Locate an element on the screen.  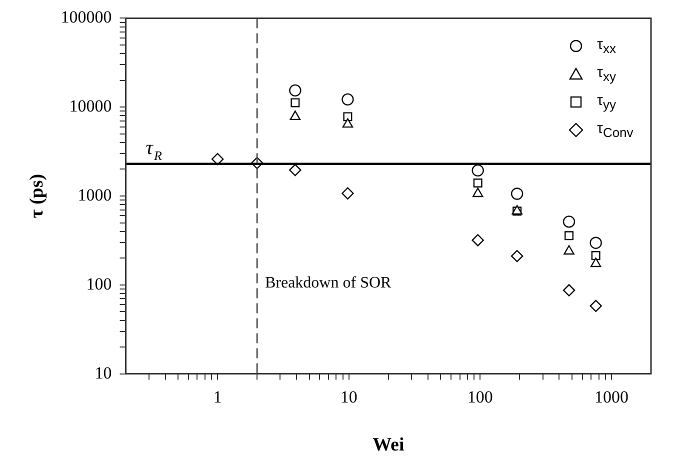
legend-label: τ$_{xy}$ is located at coordinates (606, 74).